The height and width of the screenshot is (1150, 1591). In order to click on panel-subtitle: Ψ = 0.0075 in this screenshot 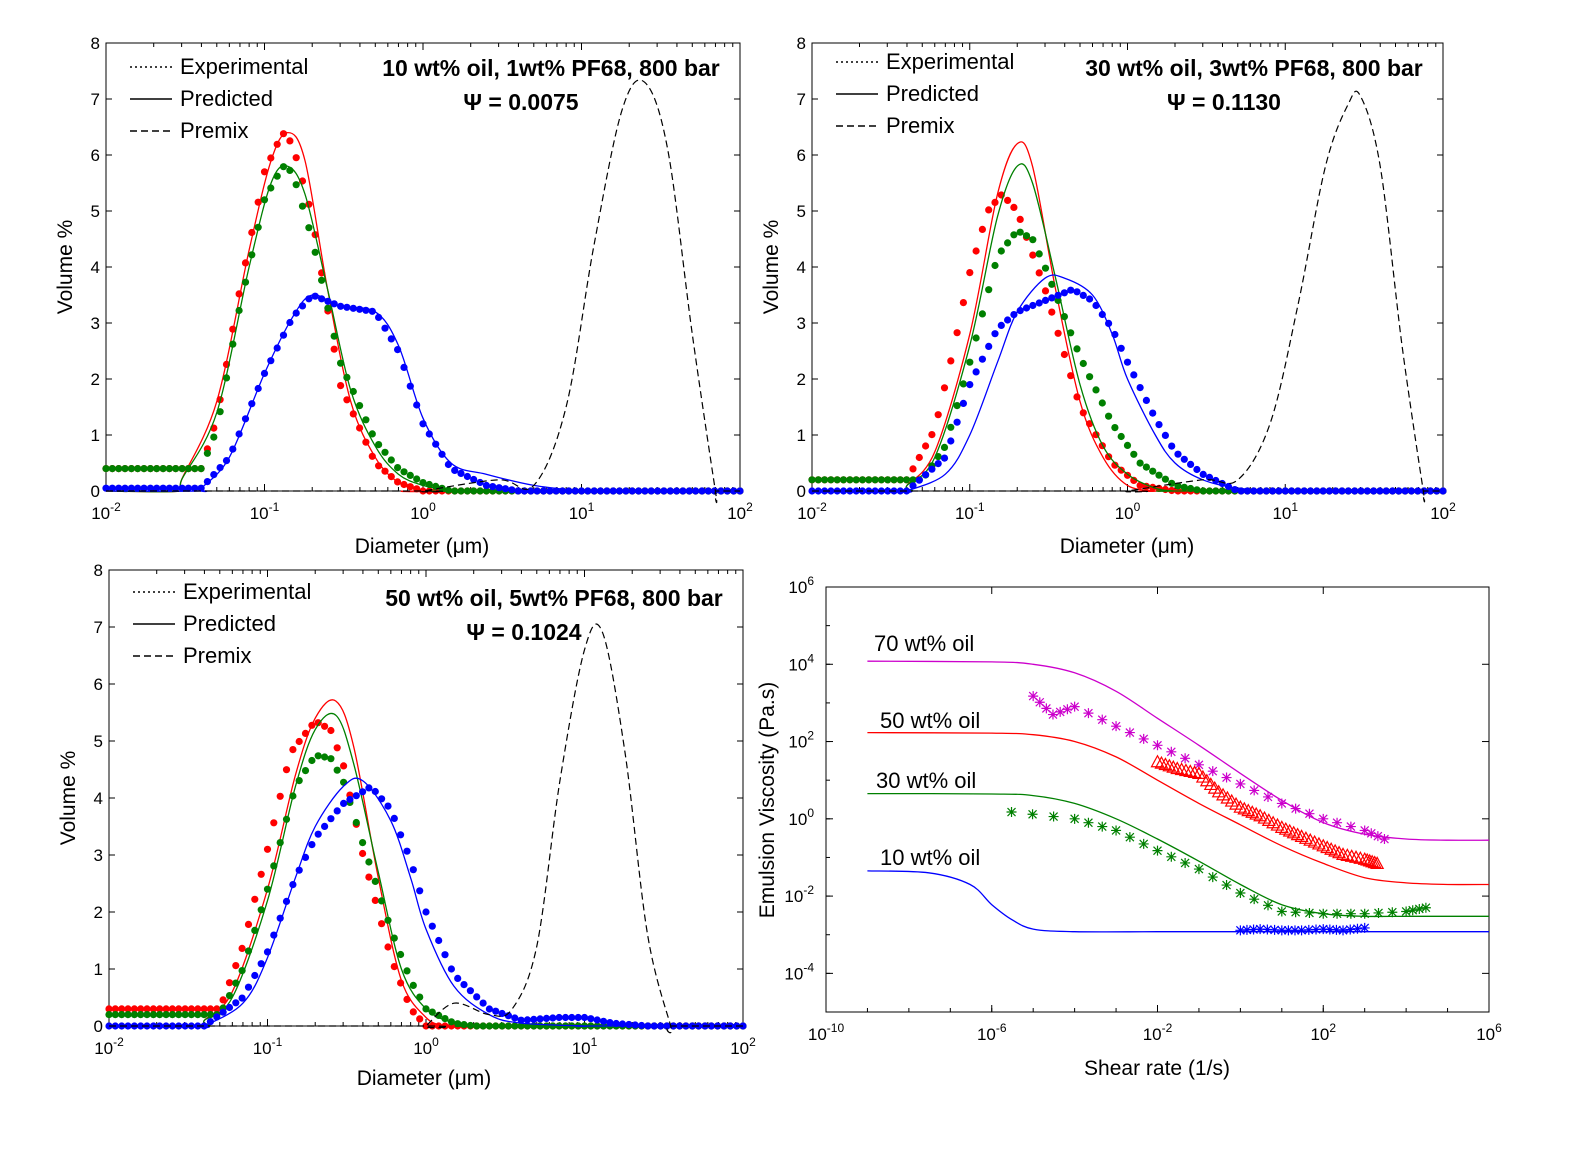, I will do `click(520, 102)`.